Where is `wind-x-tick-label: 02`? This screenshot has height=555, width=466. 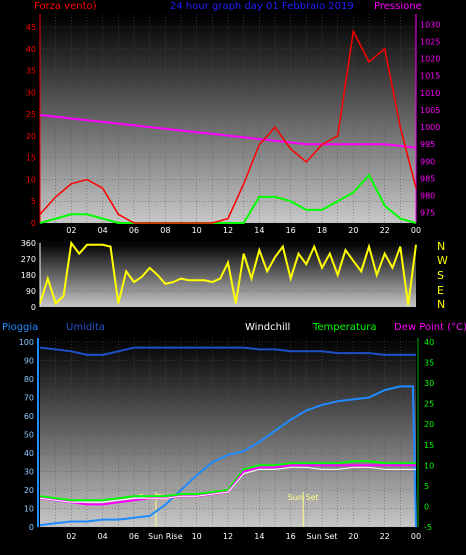
wind-x-tick-label: 02 is located at coordinates (71, 230).